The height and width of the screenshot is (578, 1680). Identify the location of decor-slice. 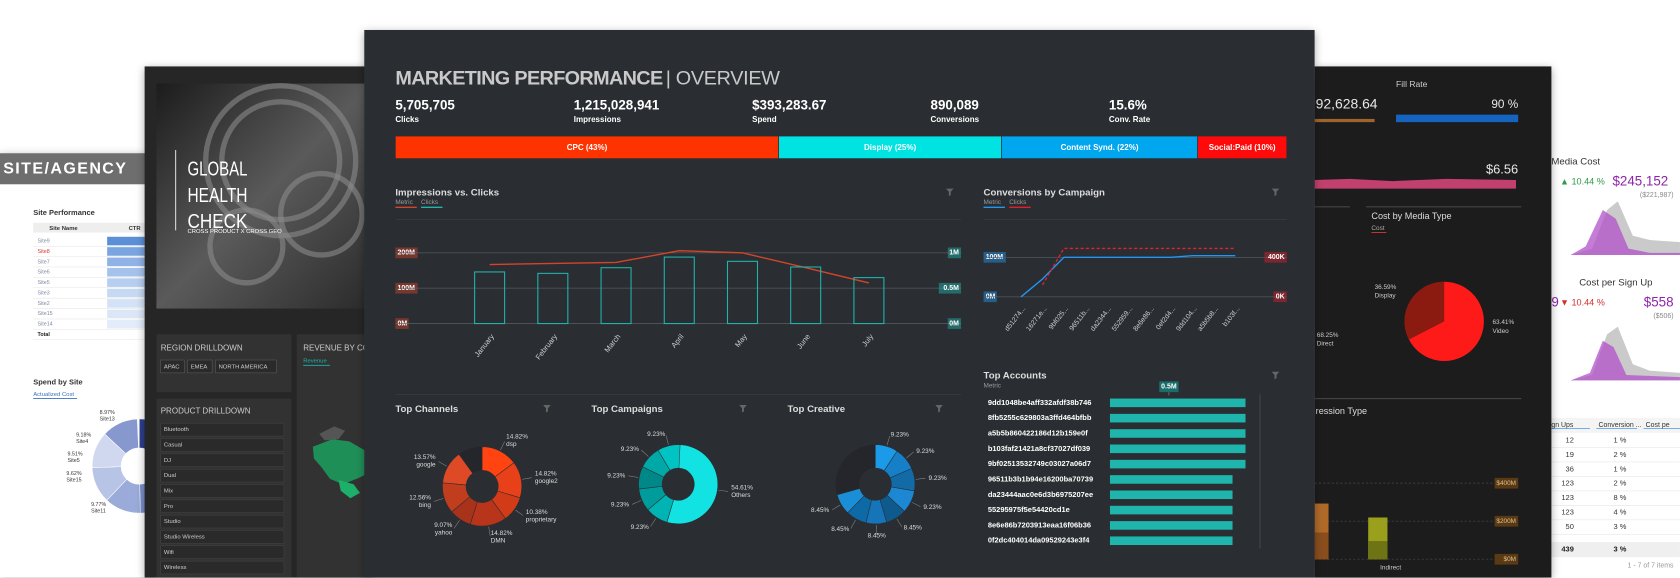
(121, 436).